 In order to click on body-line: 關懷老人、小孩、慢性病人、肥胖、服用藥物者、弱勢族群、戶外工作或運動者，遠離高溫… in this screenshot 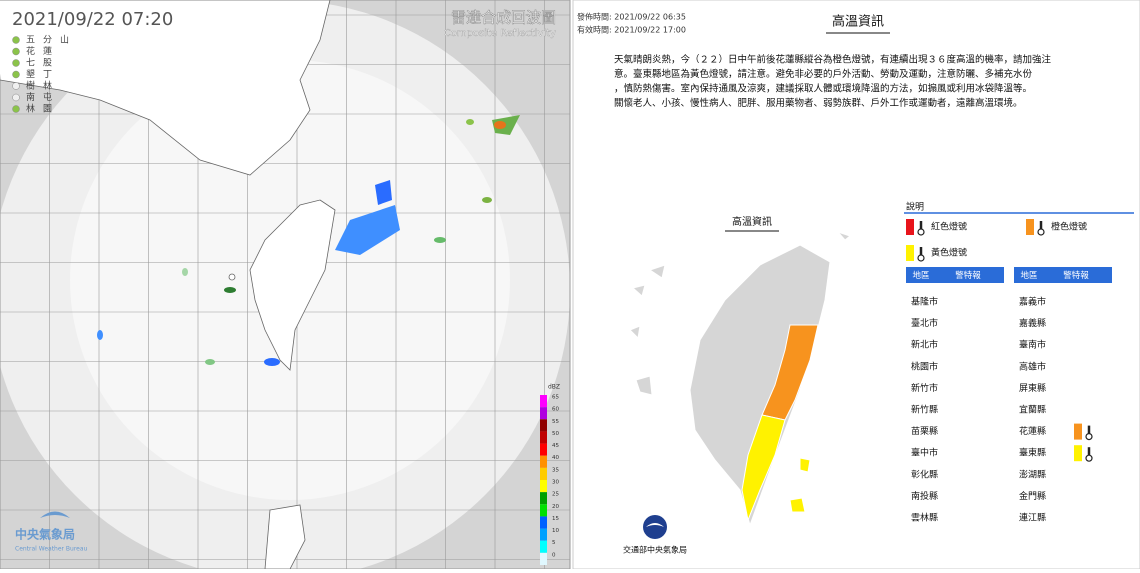, I will do `click(818, 103)`.